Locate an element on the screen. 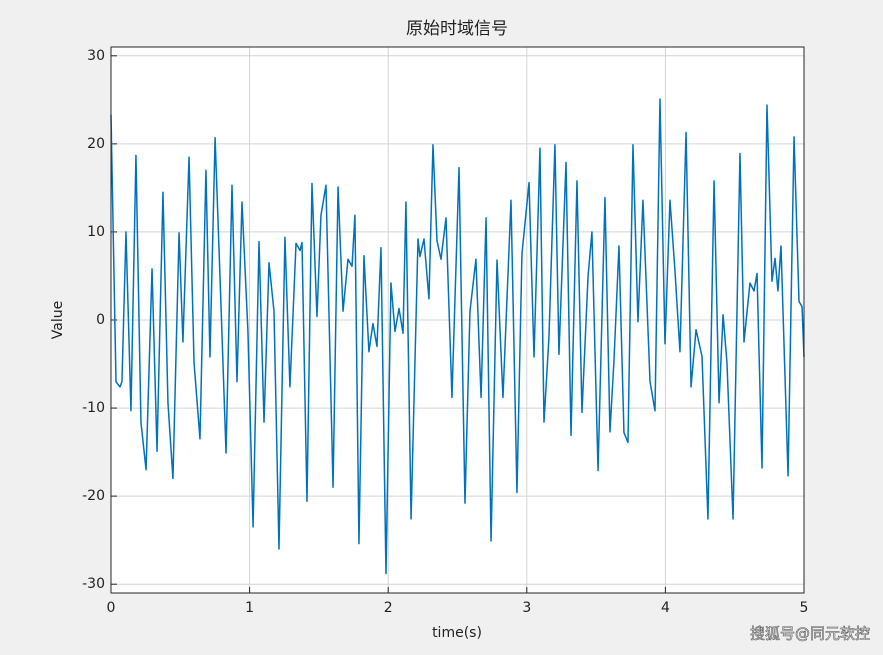 Image resolution: width=883 pixels, height=655 pixels. y-tick-label: 10 is located at coordinates (96, 232).